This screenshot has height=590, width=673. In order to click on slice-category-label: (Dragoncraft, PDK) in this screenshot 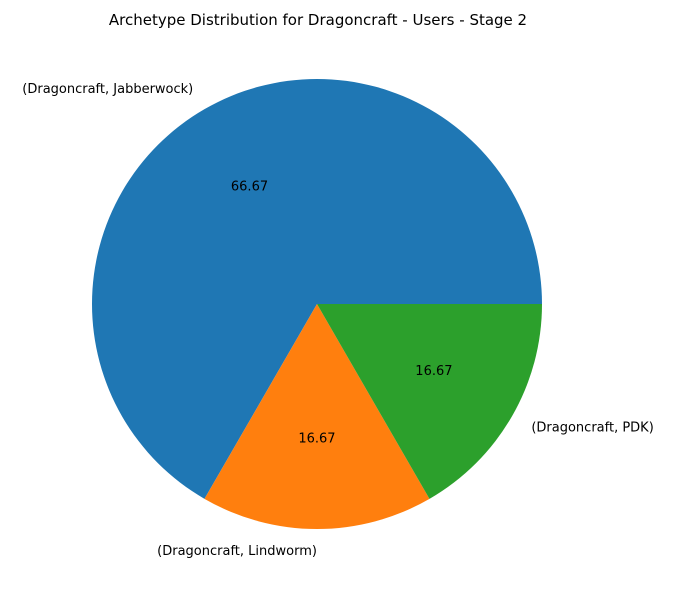, I will do `click(592, 427)`.